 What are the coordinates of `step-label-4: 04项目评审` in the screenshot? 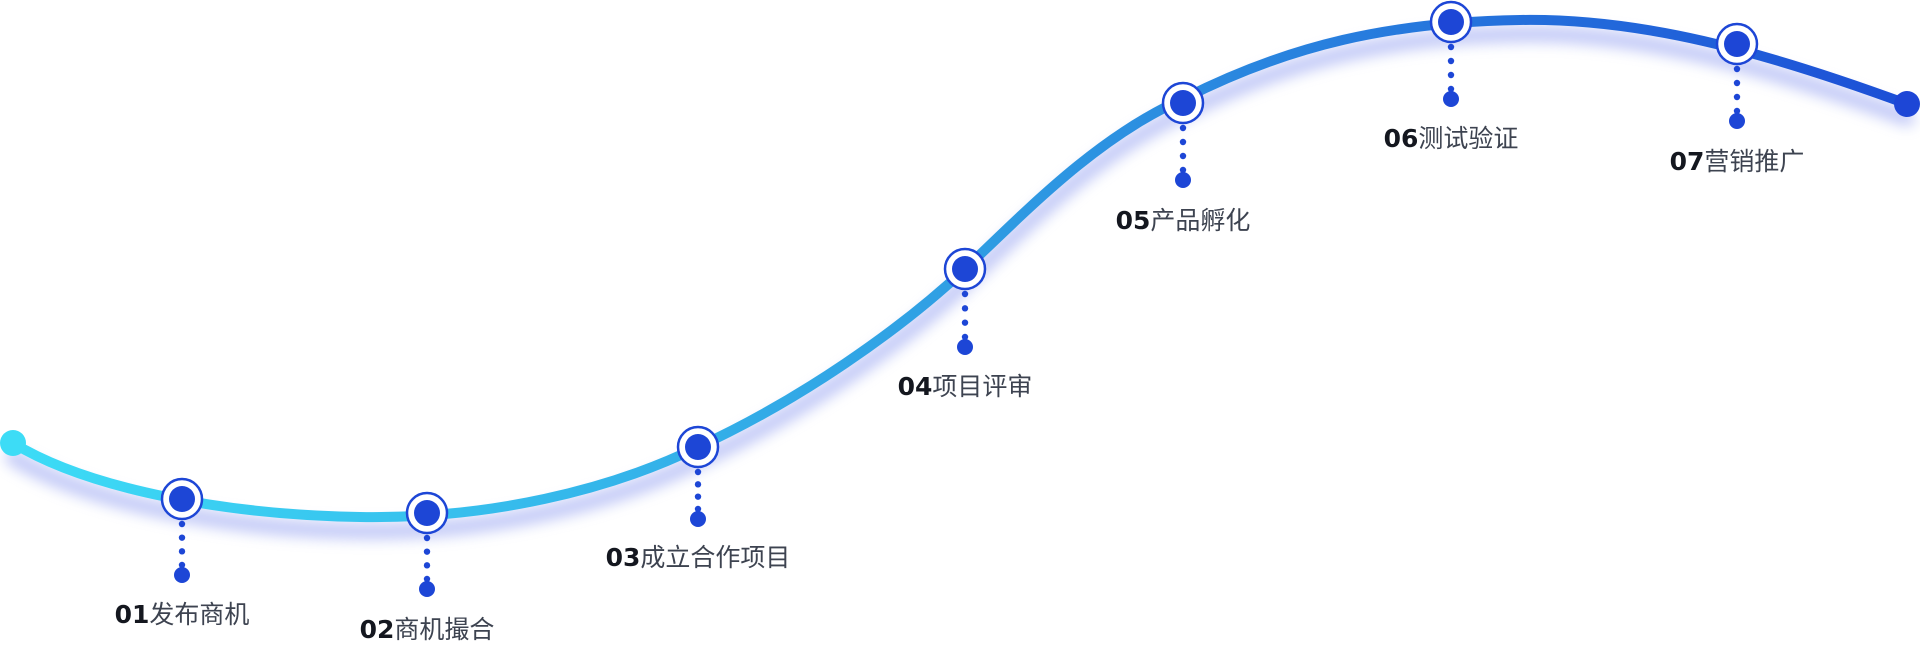 It's located at (965, 387).